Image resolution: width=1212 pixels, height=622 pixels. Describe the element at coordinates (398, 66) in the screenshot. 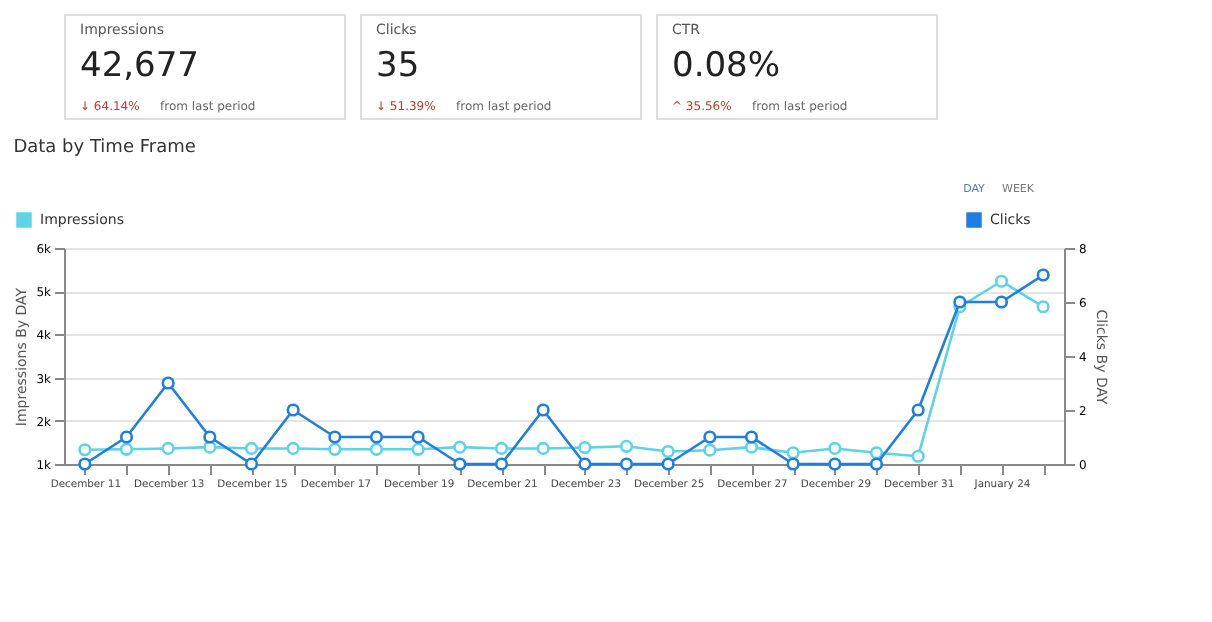

I see `text: 35` at that location.